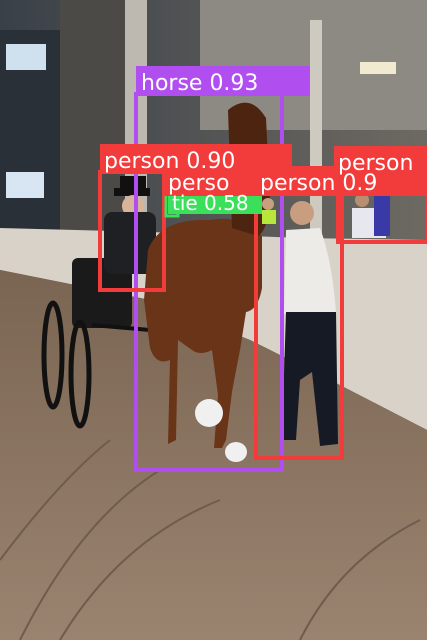 The image size is (427, 640). Describe the element at coordinates (375, 163) in the screenshot. I see `person-right-label: person` at that location.